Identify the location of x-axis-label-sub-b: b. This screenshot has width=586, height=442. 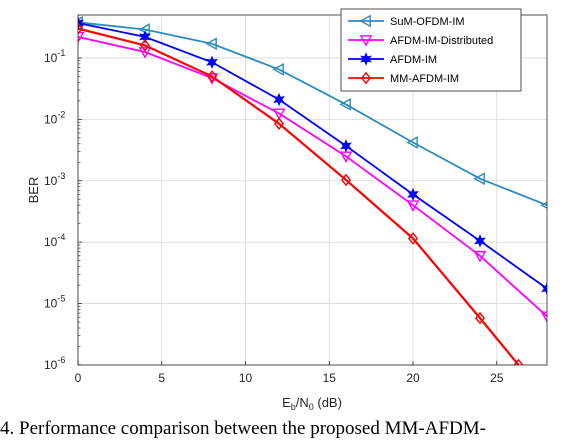
(293, 407).